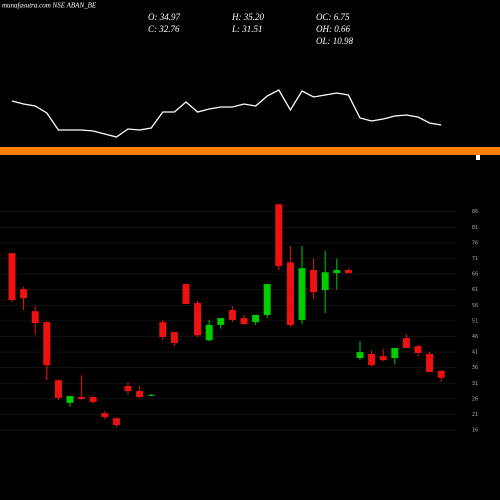 The height and width of the screenshot is (500, 500). Describe the element at coordinates (475, 384) in the screenshot. I see `y-tick-label: 31` at that location.